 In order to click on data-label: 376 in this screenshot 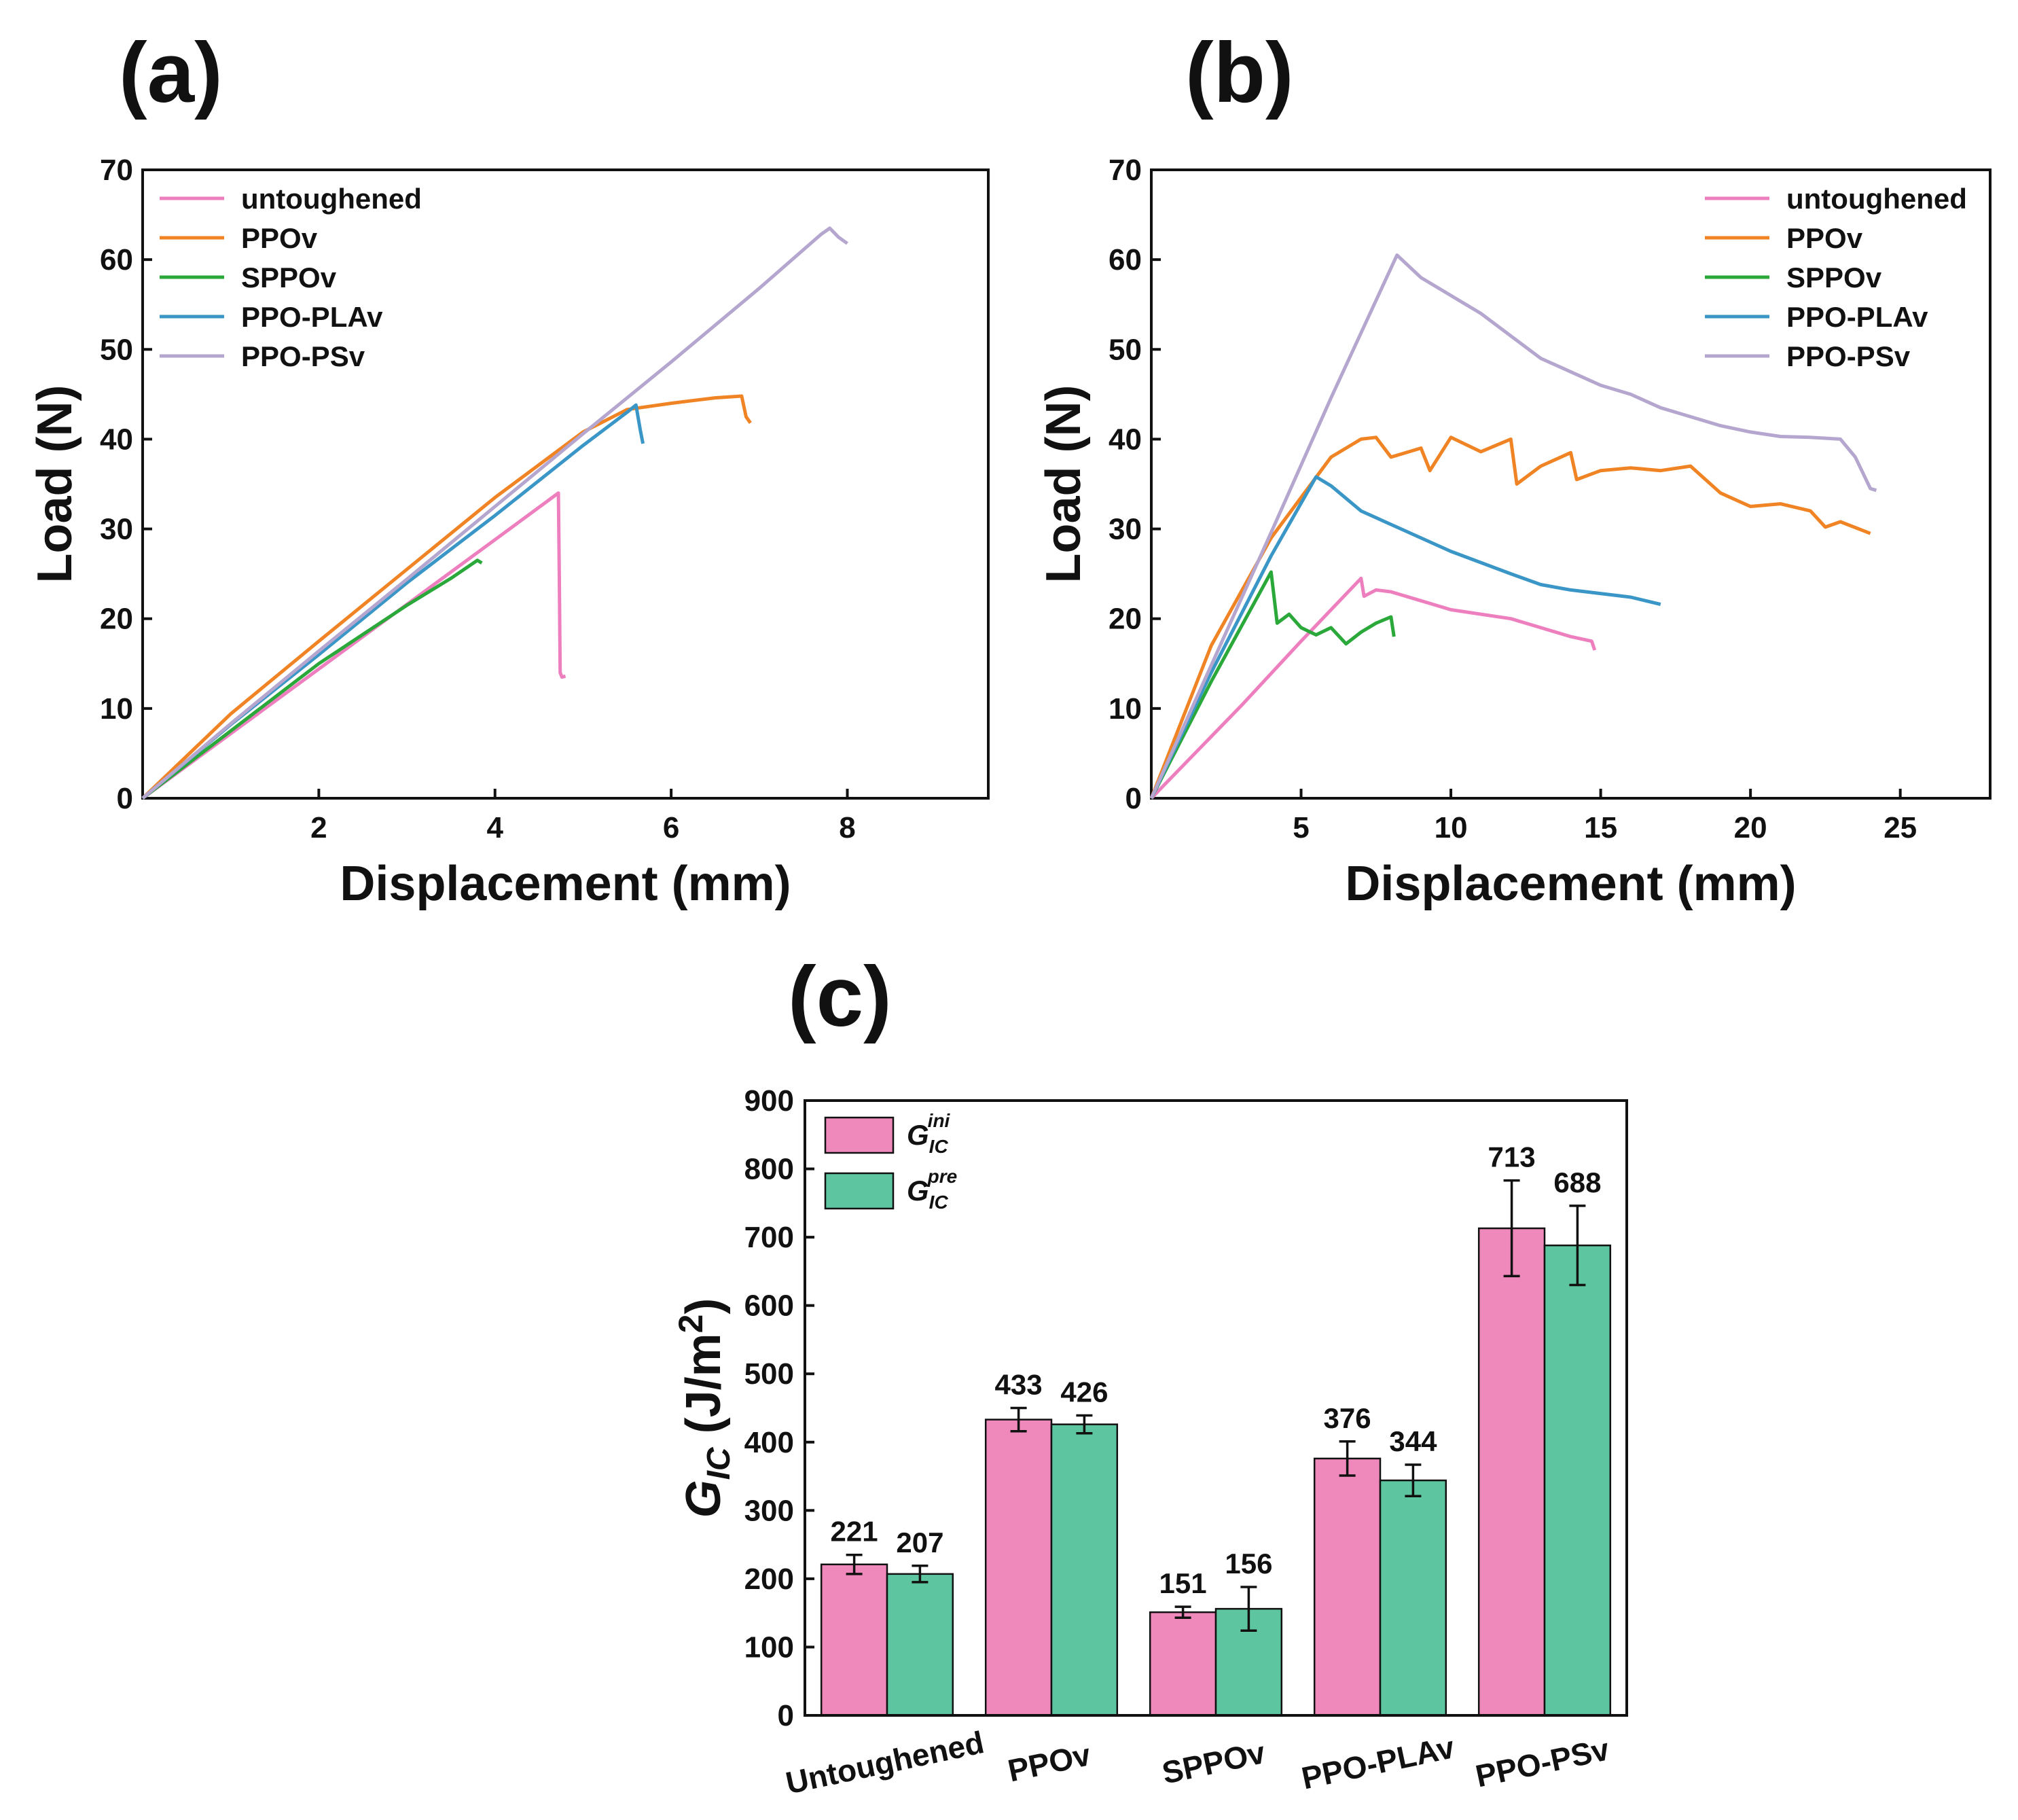, I will do `click(1347, 1418)`.